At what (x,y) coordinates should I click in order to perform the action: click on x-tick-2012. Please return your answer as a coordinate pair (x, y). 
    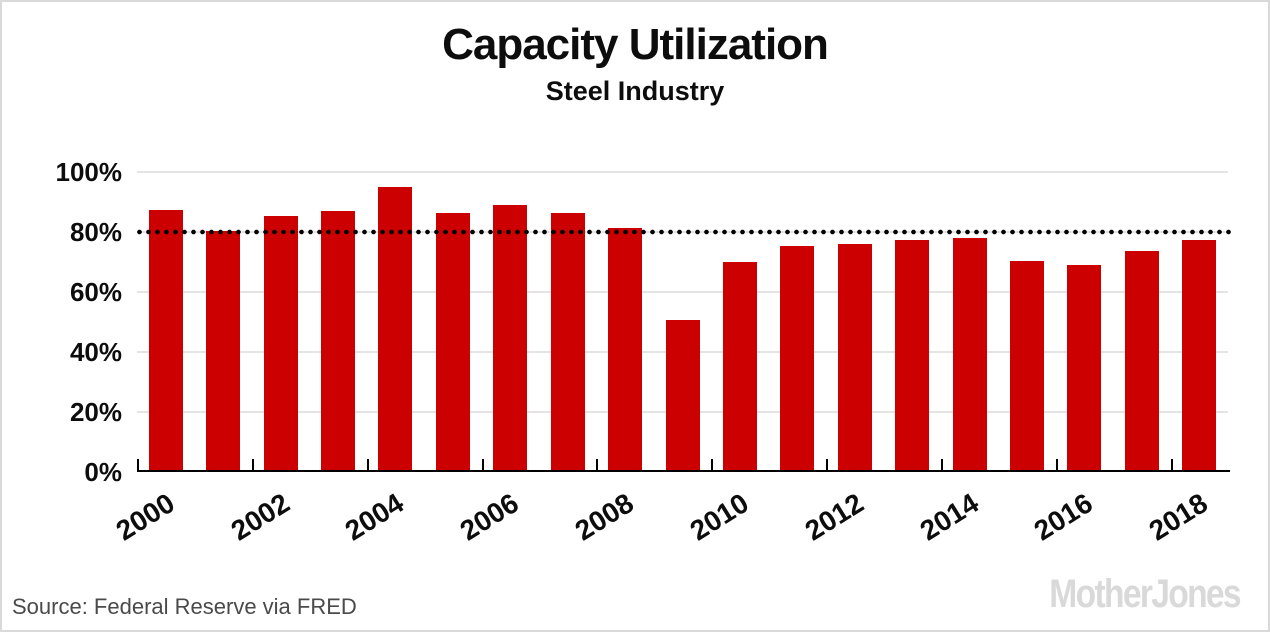
    Looking at the image, I should click on (827, 465).